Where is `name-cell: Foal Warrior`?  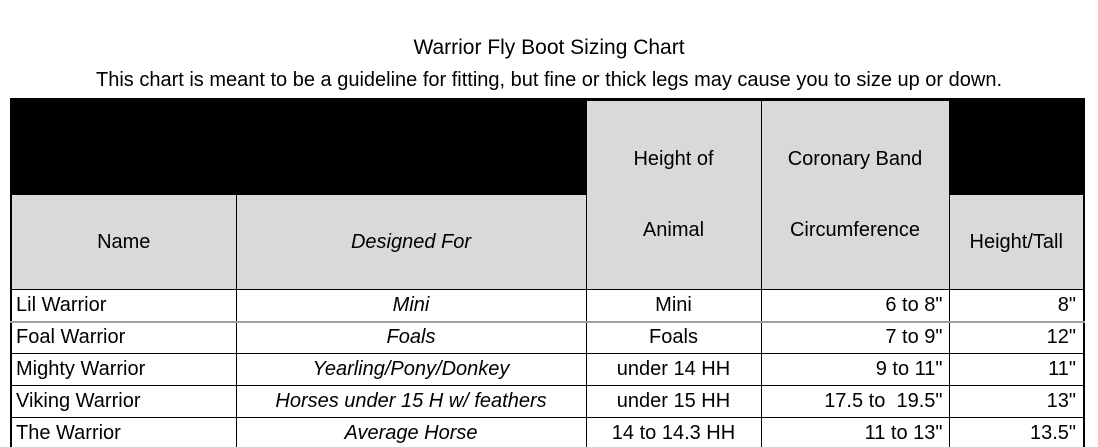
name-cell: Foal Warrior is located at coordinates (123, 338).